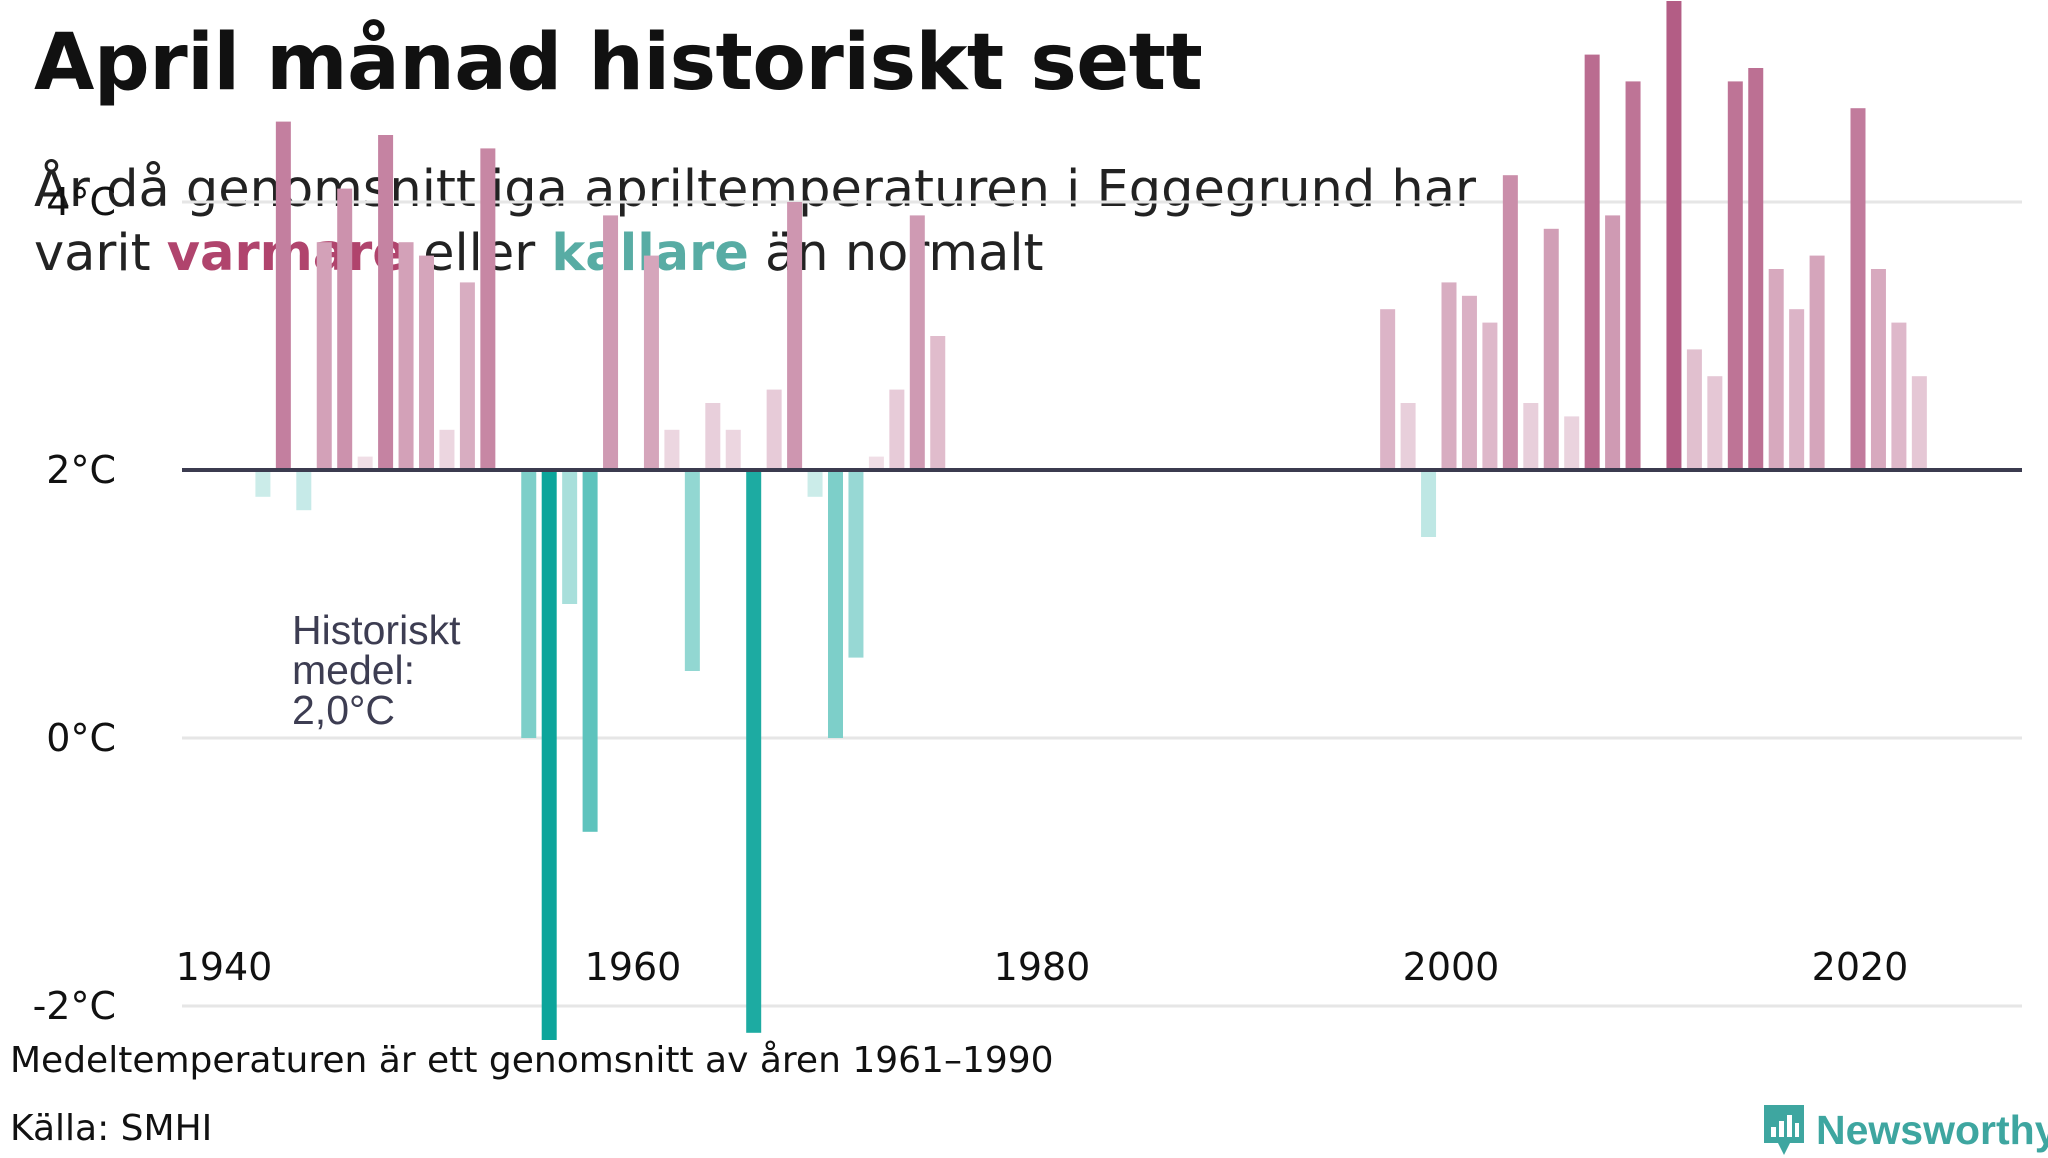 Image resolution: width=2048 pixels, height=1158 pixels. Describe the element at coordinates (386, 302) in the screenshot. I see `bar-1948` at that location.